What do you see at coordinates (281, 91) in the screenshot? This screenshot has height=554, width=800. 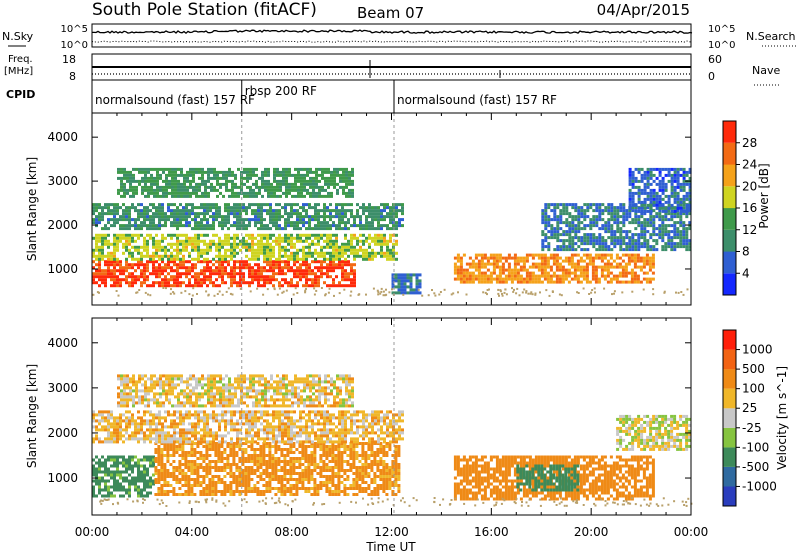 I see `cpid-segment-label: rbsp 200 RF` at bounding box center [281, 91].